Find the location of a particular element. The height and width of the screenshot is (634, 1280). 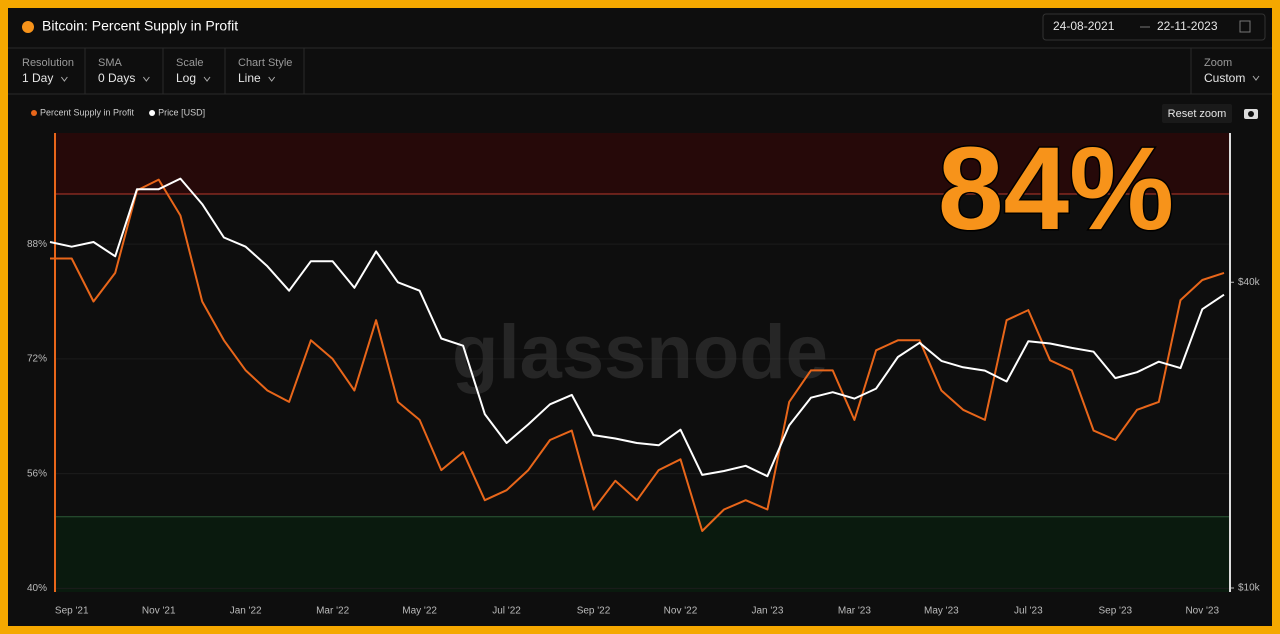

reset-zoom: Reset zoom is located at coordinates (1197, 114).